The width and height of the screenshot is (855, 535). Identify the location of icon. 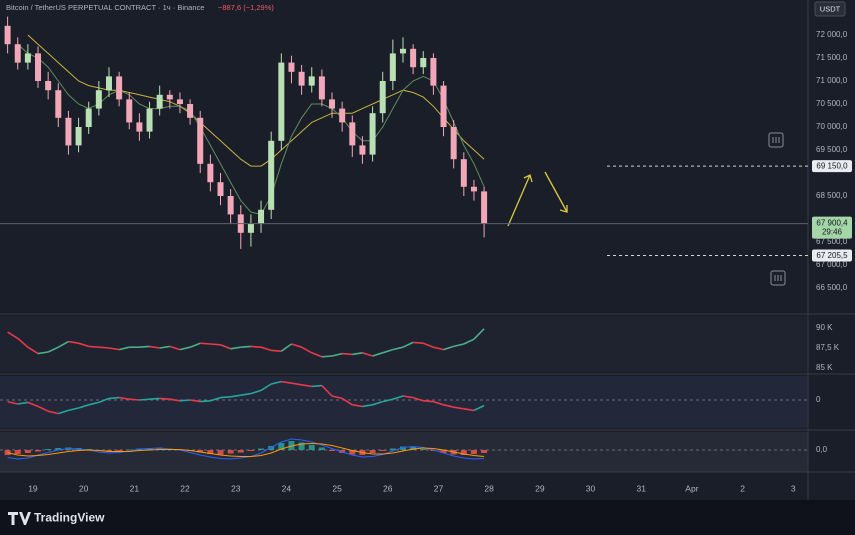
(776, 140).